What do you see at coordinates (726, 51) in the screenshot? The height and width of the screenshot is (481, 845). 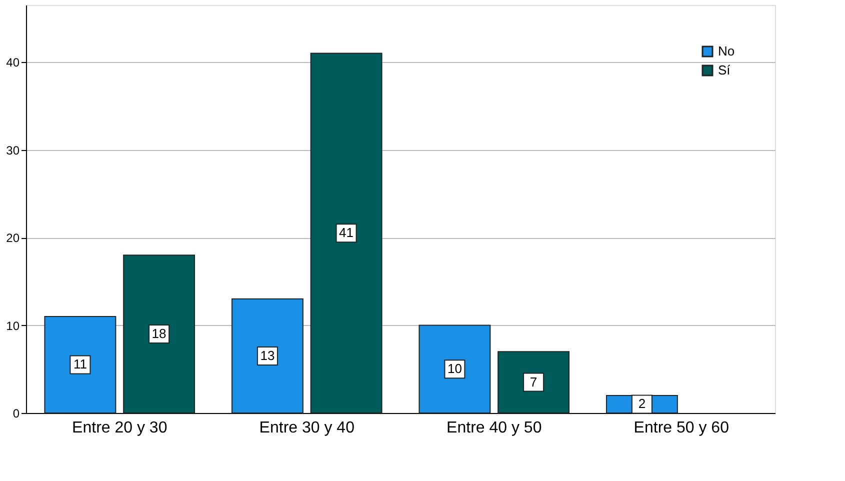 I see `legend-label: No` at bounding box center [726, 51].